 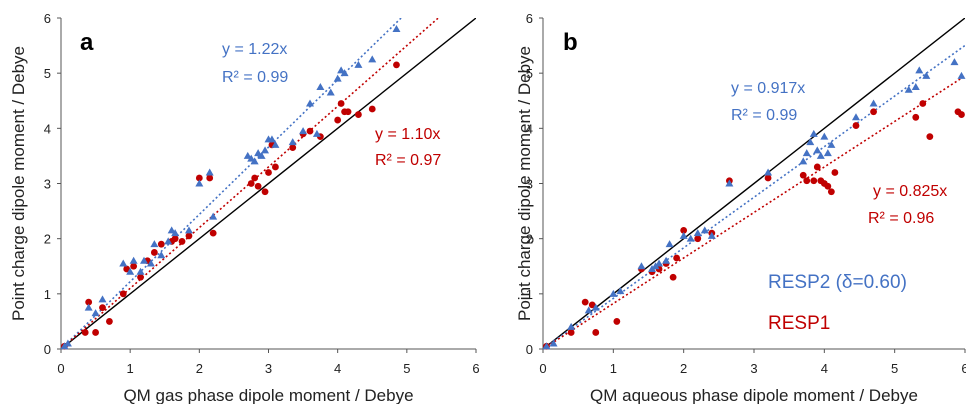 I want to click on fit-equation-series-0: y = 0.917x, so click(x=768, y=88).